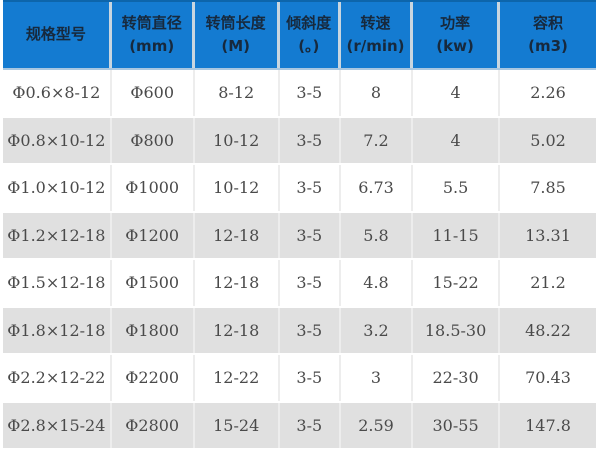 The height and width of the screenshot is (450, 600). What do you see at coordinates (153, 425) in the screenshot?
I see `table-cell: Φ2800` at bounding box center [153, 425].